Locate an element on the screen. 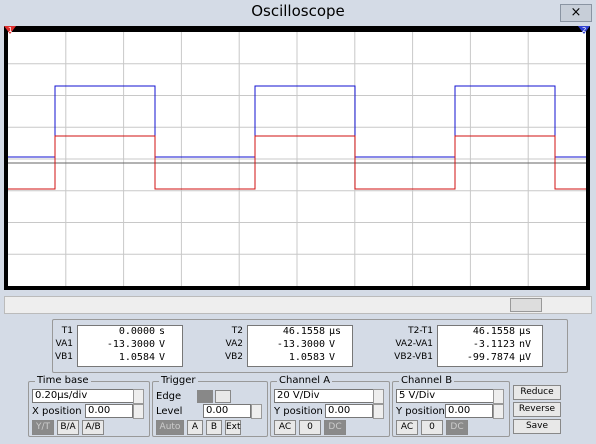 The width and height of the screenshot is (596, 444). readout-label: VB1 is located at coordinates (63, 357).